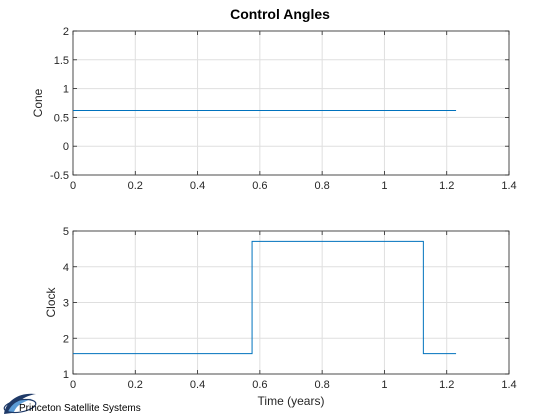  What do you see at coordinates (66, 268) in the screenshot?
I see `y-tick-label: 4` at bounding box center [66, 268].